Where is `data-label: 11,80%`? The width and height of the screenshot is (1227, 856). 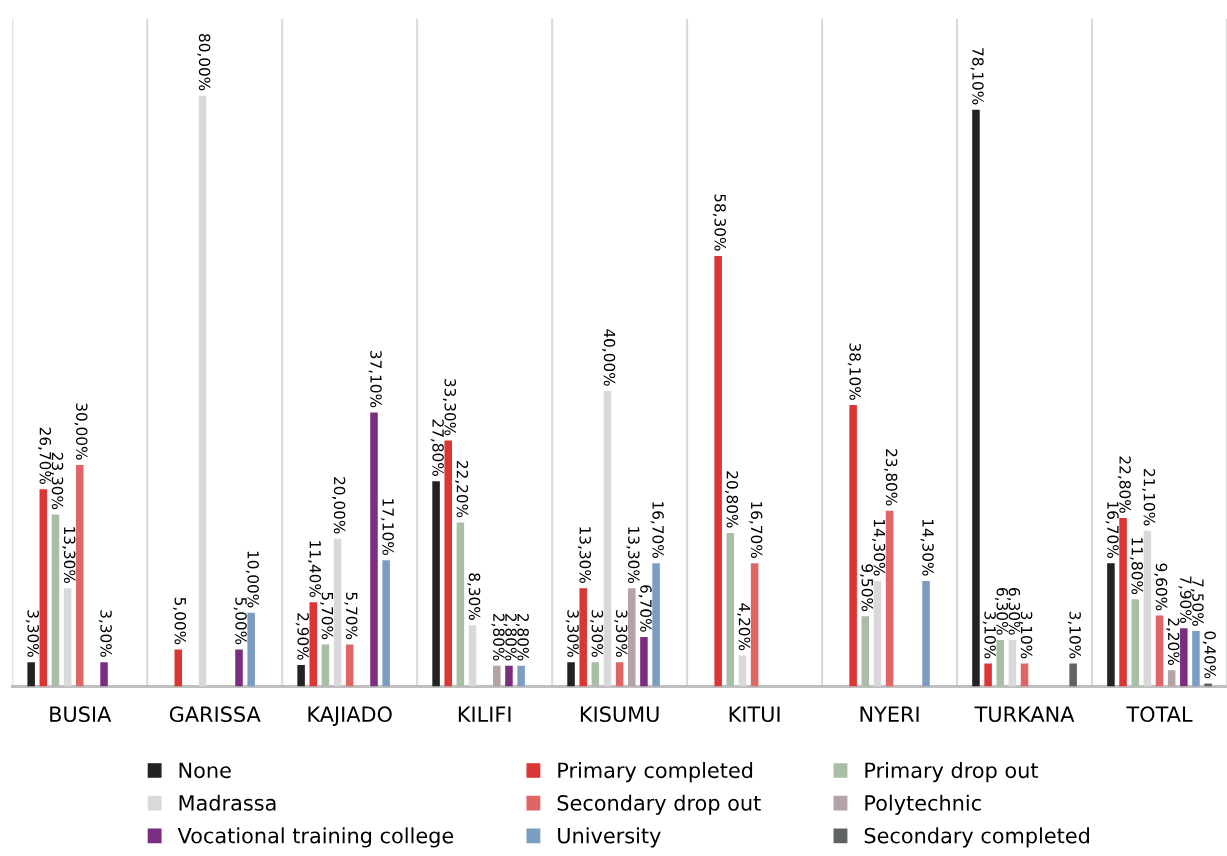 data-label: 11,80% is located at coordinates (1136, 566).